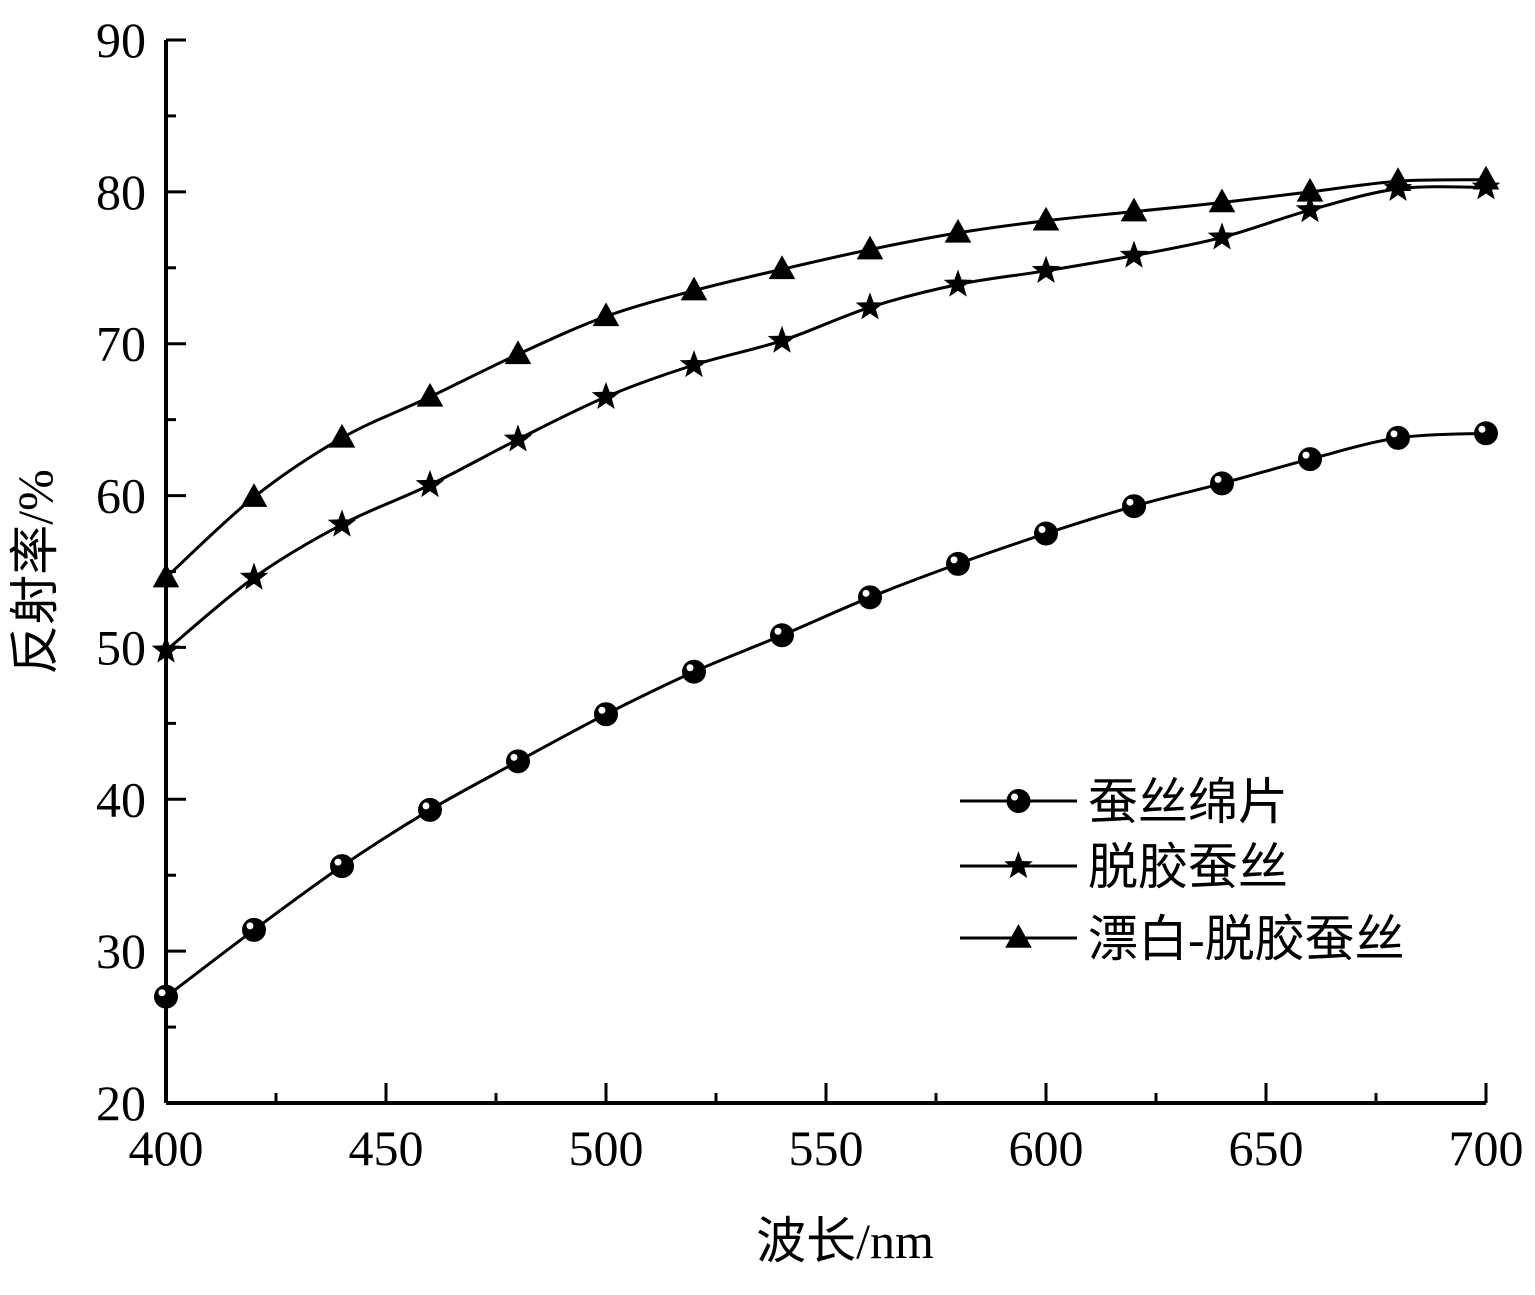 The image size is (1535, 1295). I want to click on legend-label: 蚕丝绵片, so click(1188, 802).